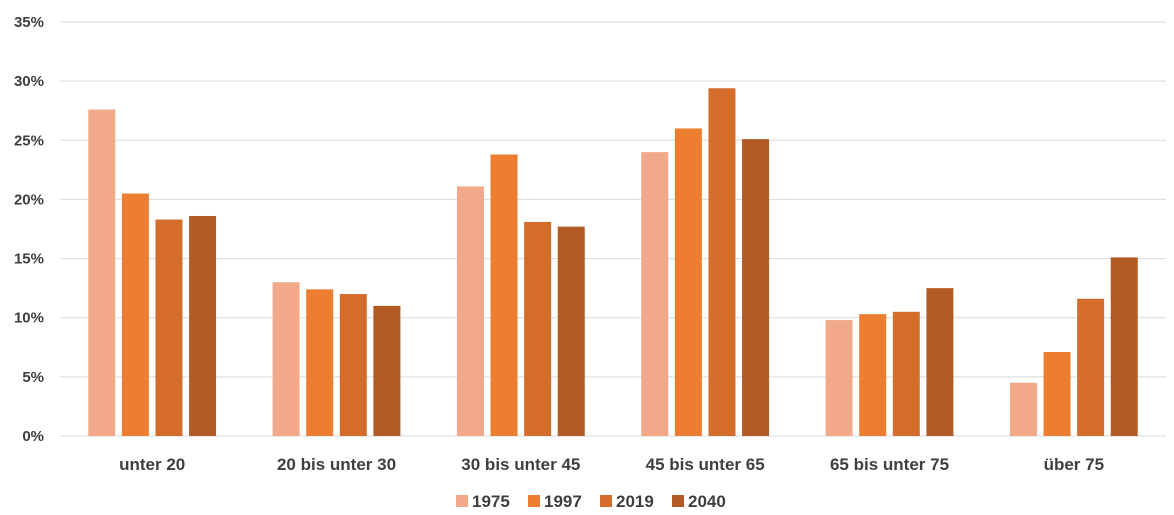 This screenshot has height=515, width=1174. I want to click on category-label: unter 20, so click(152, 464).